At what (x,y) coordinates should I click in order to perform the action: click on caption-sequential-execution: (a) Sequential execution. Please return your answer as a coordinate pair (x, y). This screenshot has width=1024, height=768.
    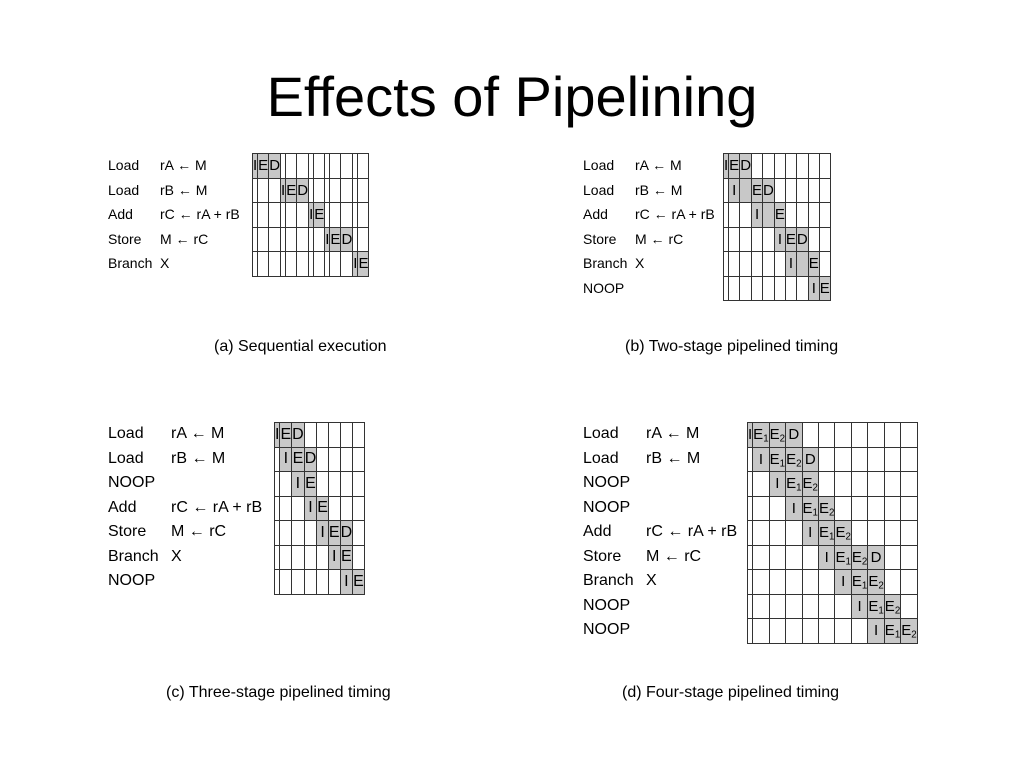
    Looking at the image, I should click on (300, 346).